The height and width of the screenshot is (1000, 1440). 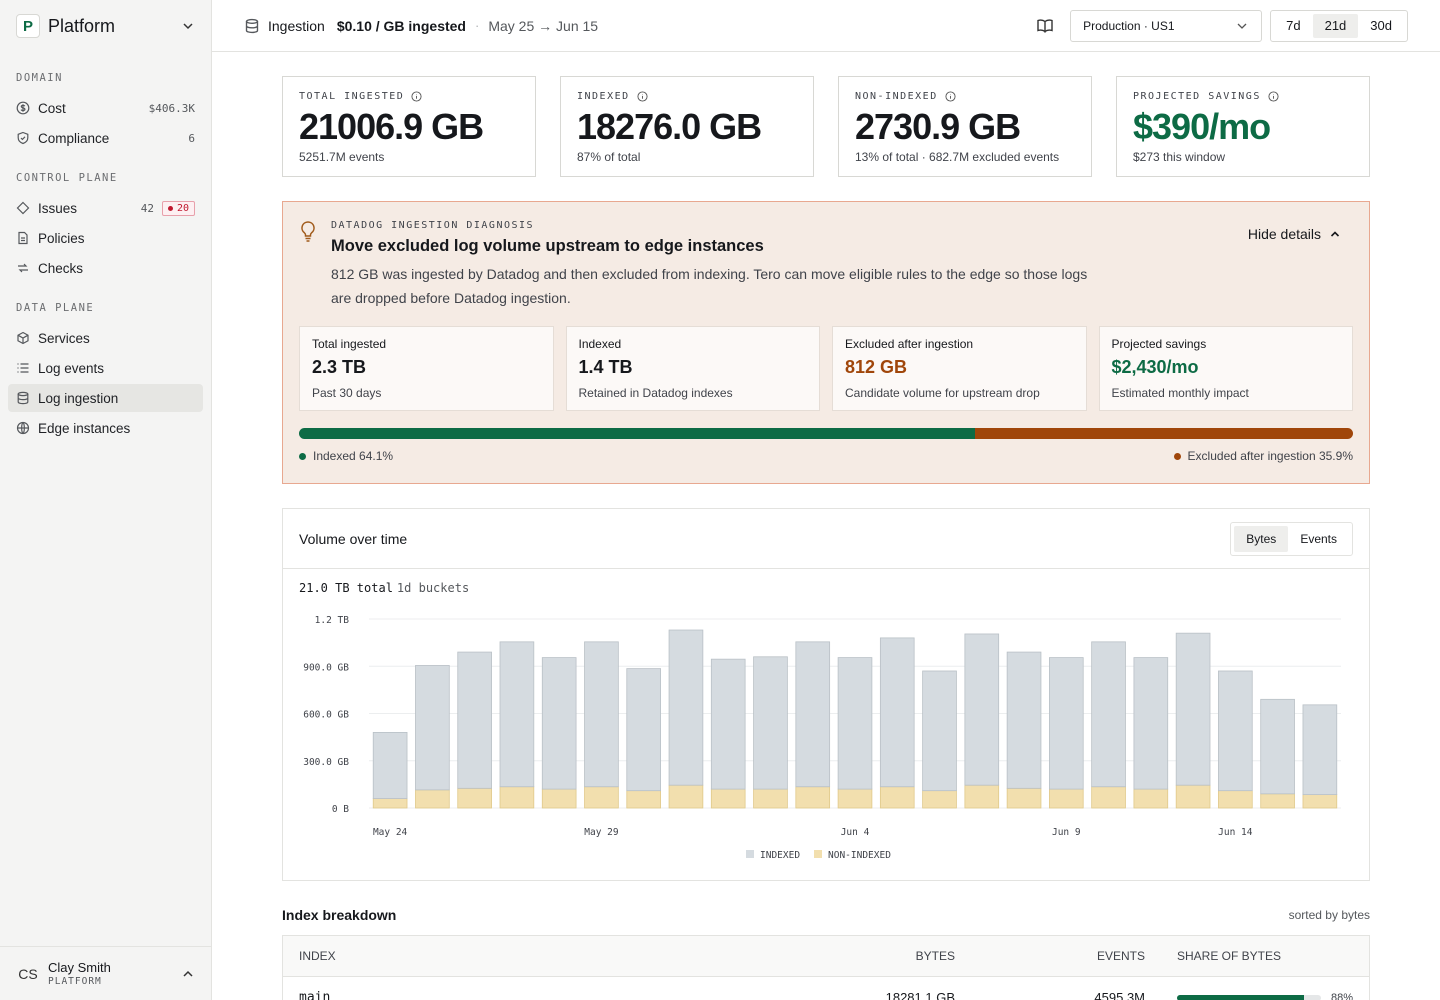 I want to click on period-30d: 30d, so click(x=1381, y=25).